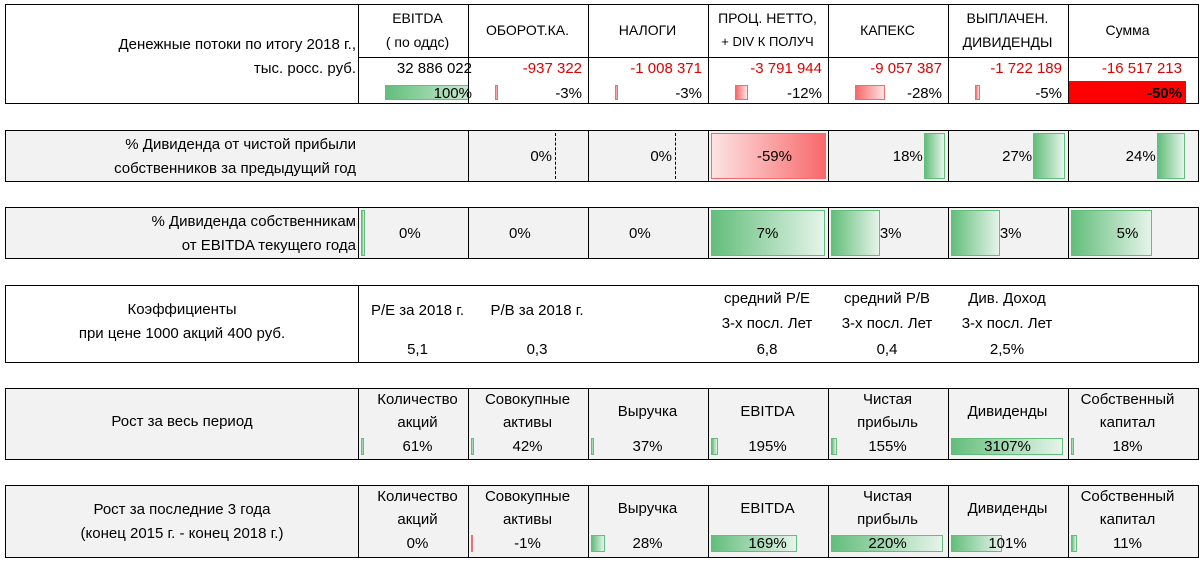 This screenshot has width=1200, height=568. What do you see at coordinates (1007, 156) in the screenshot?
I see `div-profit-col: 27%` at bounding box center [1007, 156].